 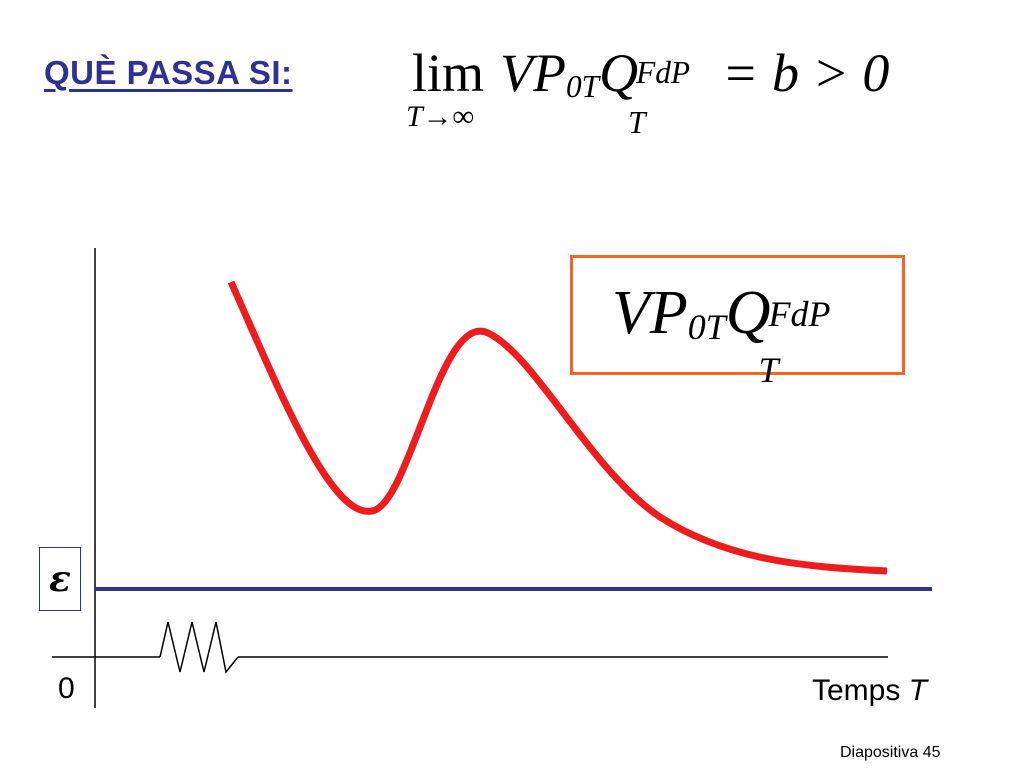 What do you see at coordinates (663, 72) in the screenshot?
I see `q-superscript: FdP` at bounding box center [663, 72].